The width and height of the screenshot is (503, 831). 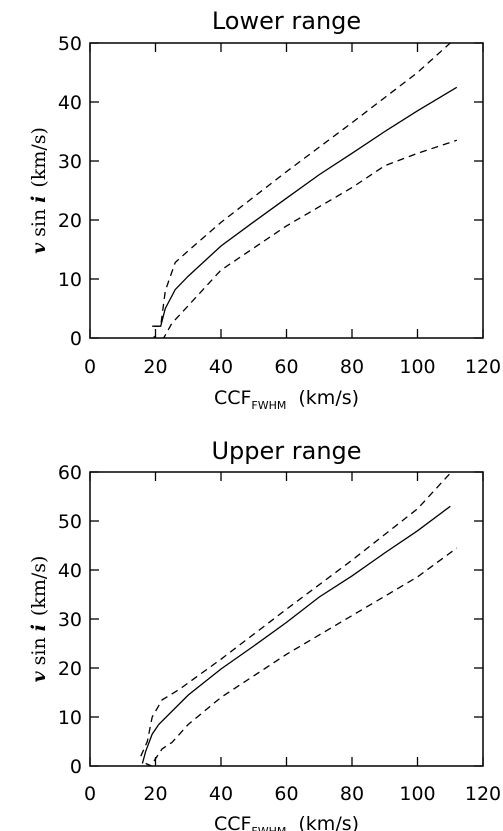 I want to click on chart-0-xtick-label: 100, so click(x=417, y=367).